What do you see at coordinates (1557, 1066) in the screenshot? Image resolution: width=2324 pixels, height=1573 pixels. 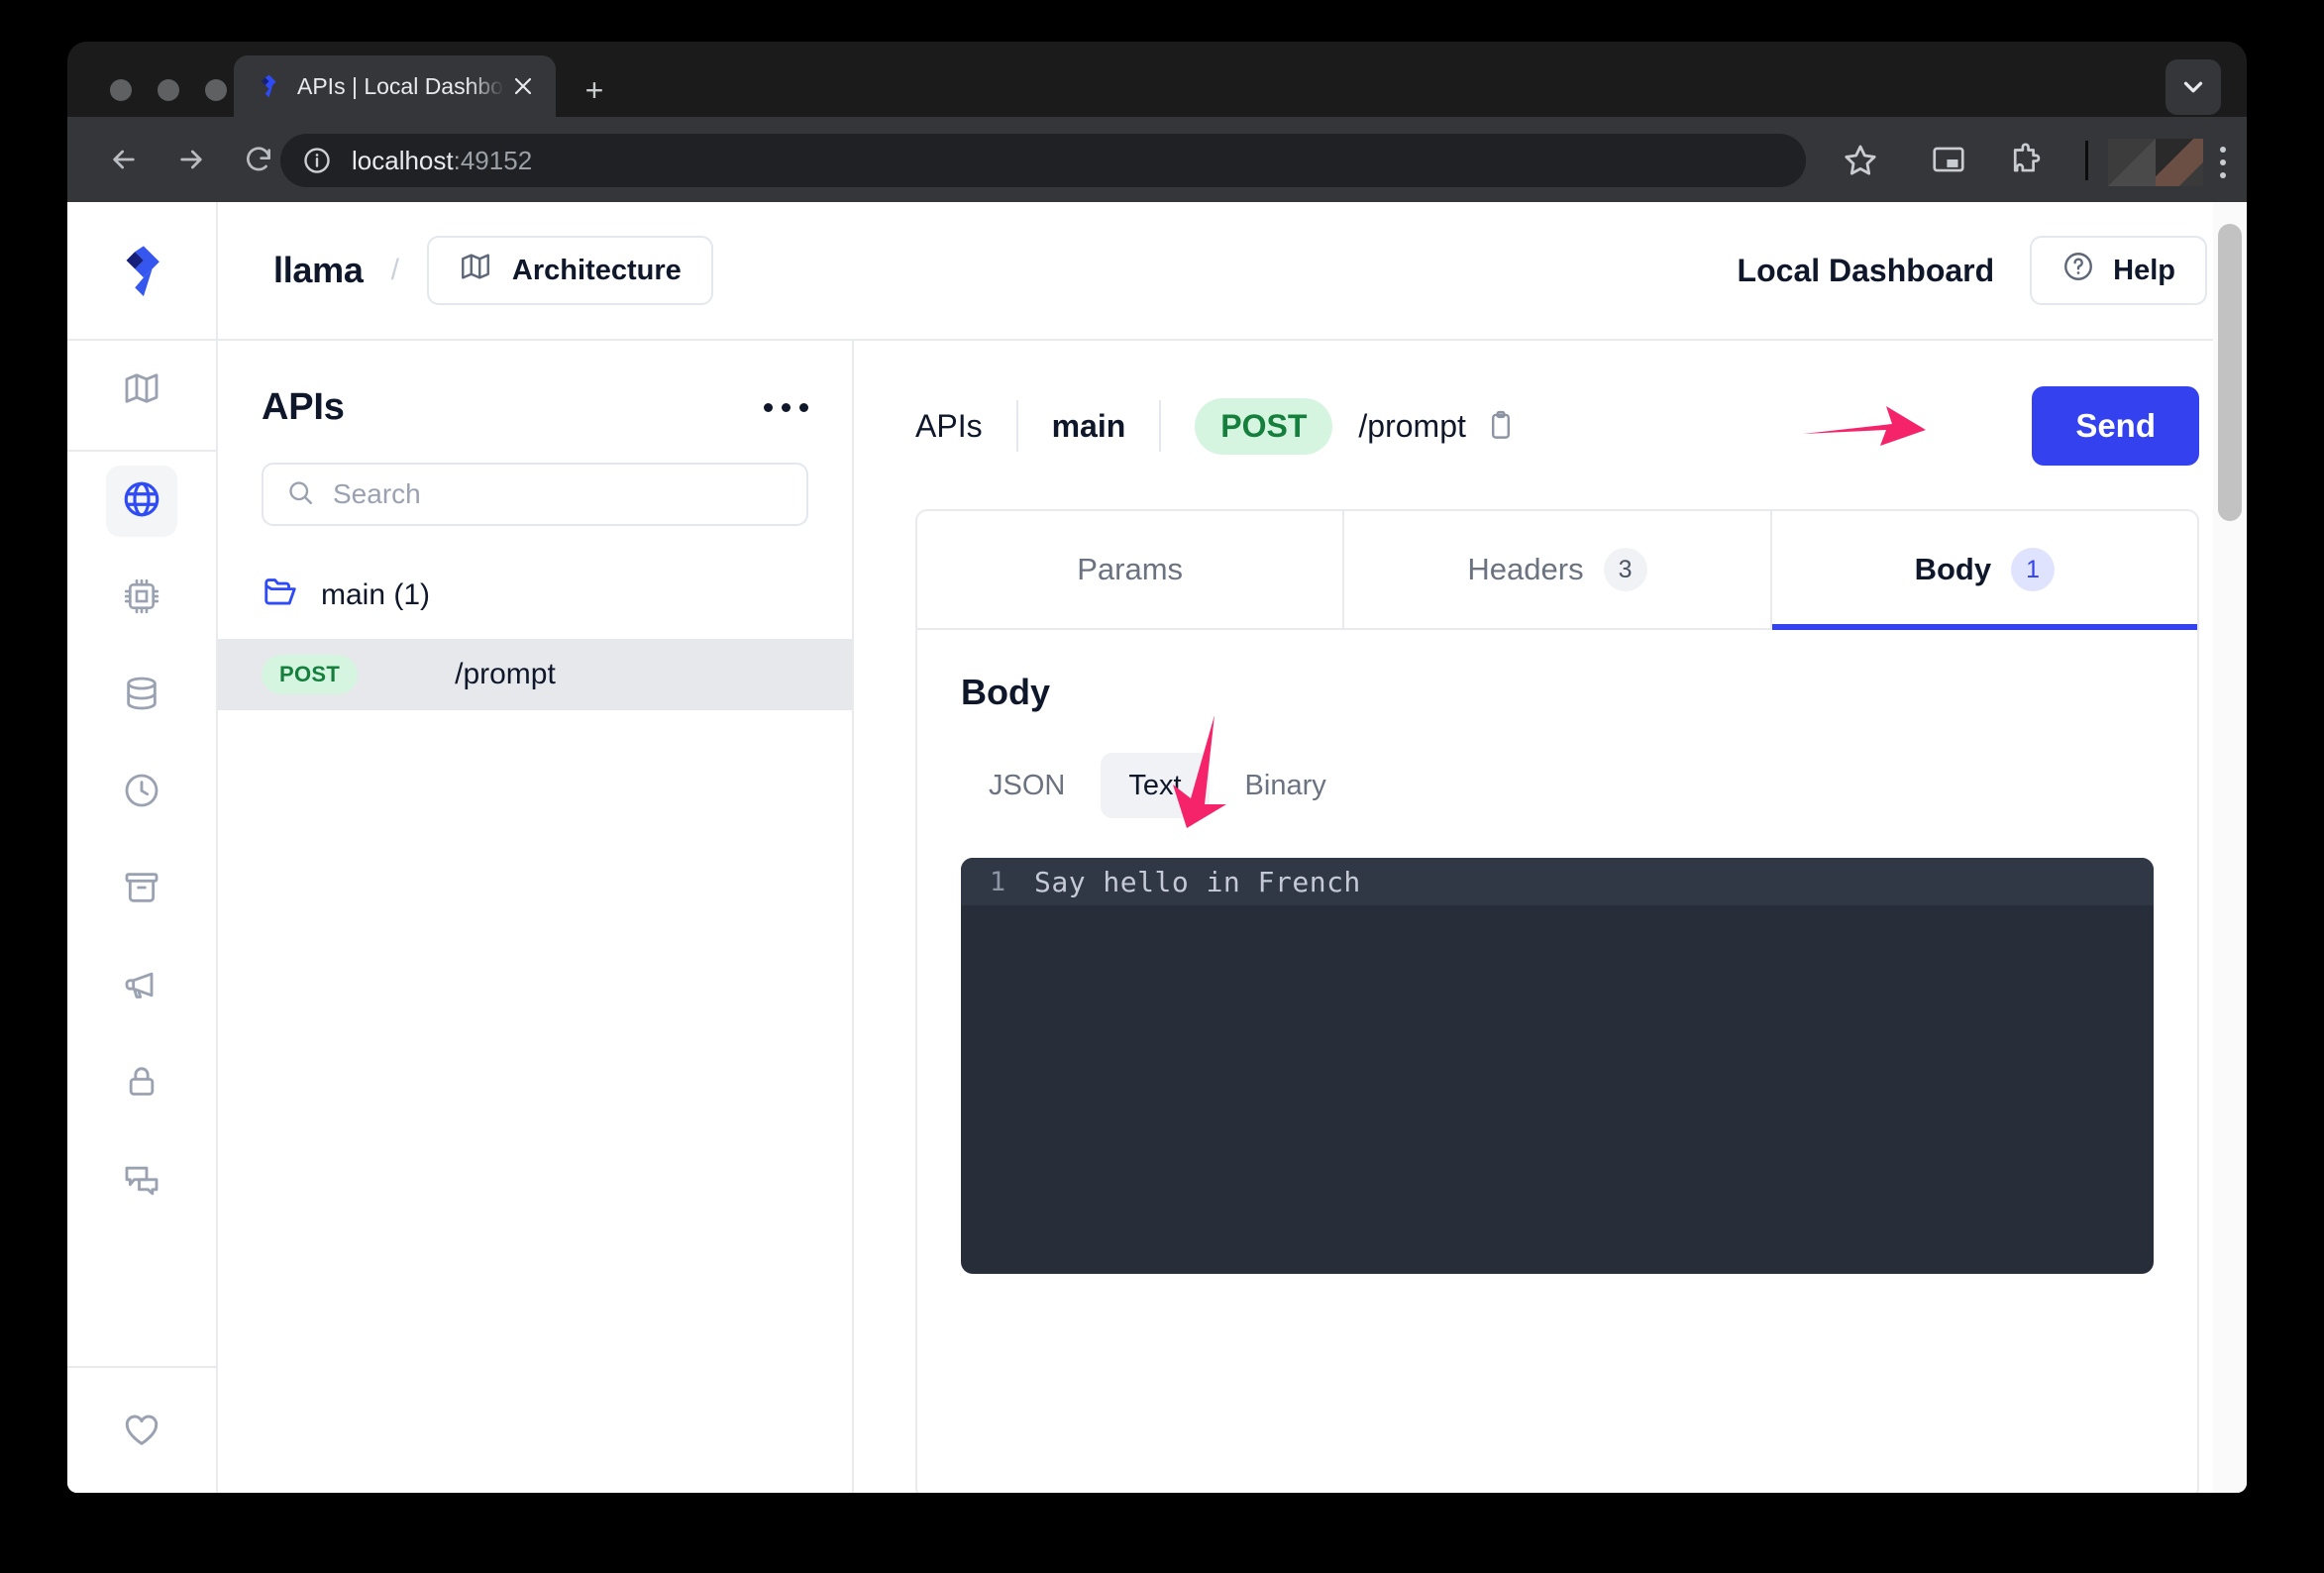 I see `body-code-editor: 1 Say hello in French` at bounding box center [1557, 1066].